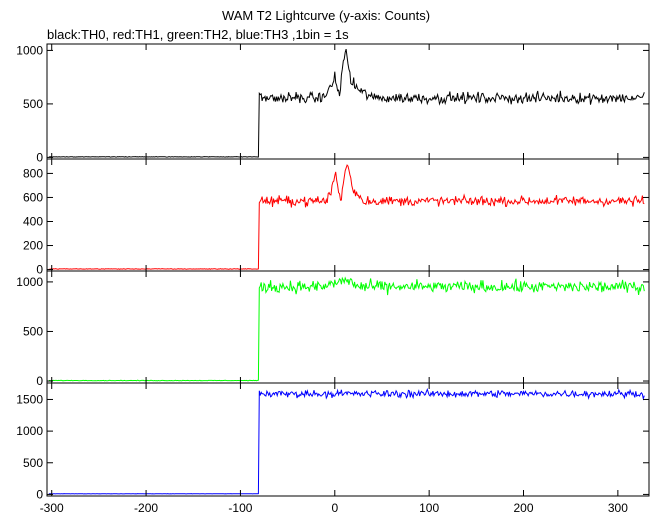 This screenshot has width=652, height=515. What do you see at coordinates (33, 246) in the screenshot?
I see `y-tick-label: 200` at bounding box center [33, 246].